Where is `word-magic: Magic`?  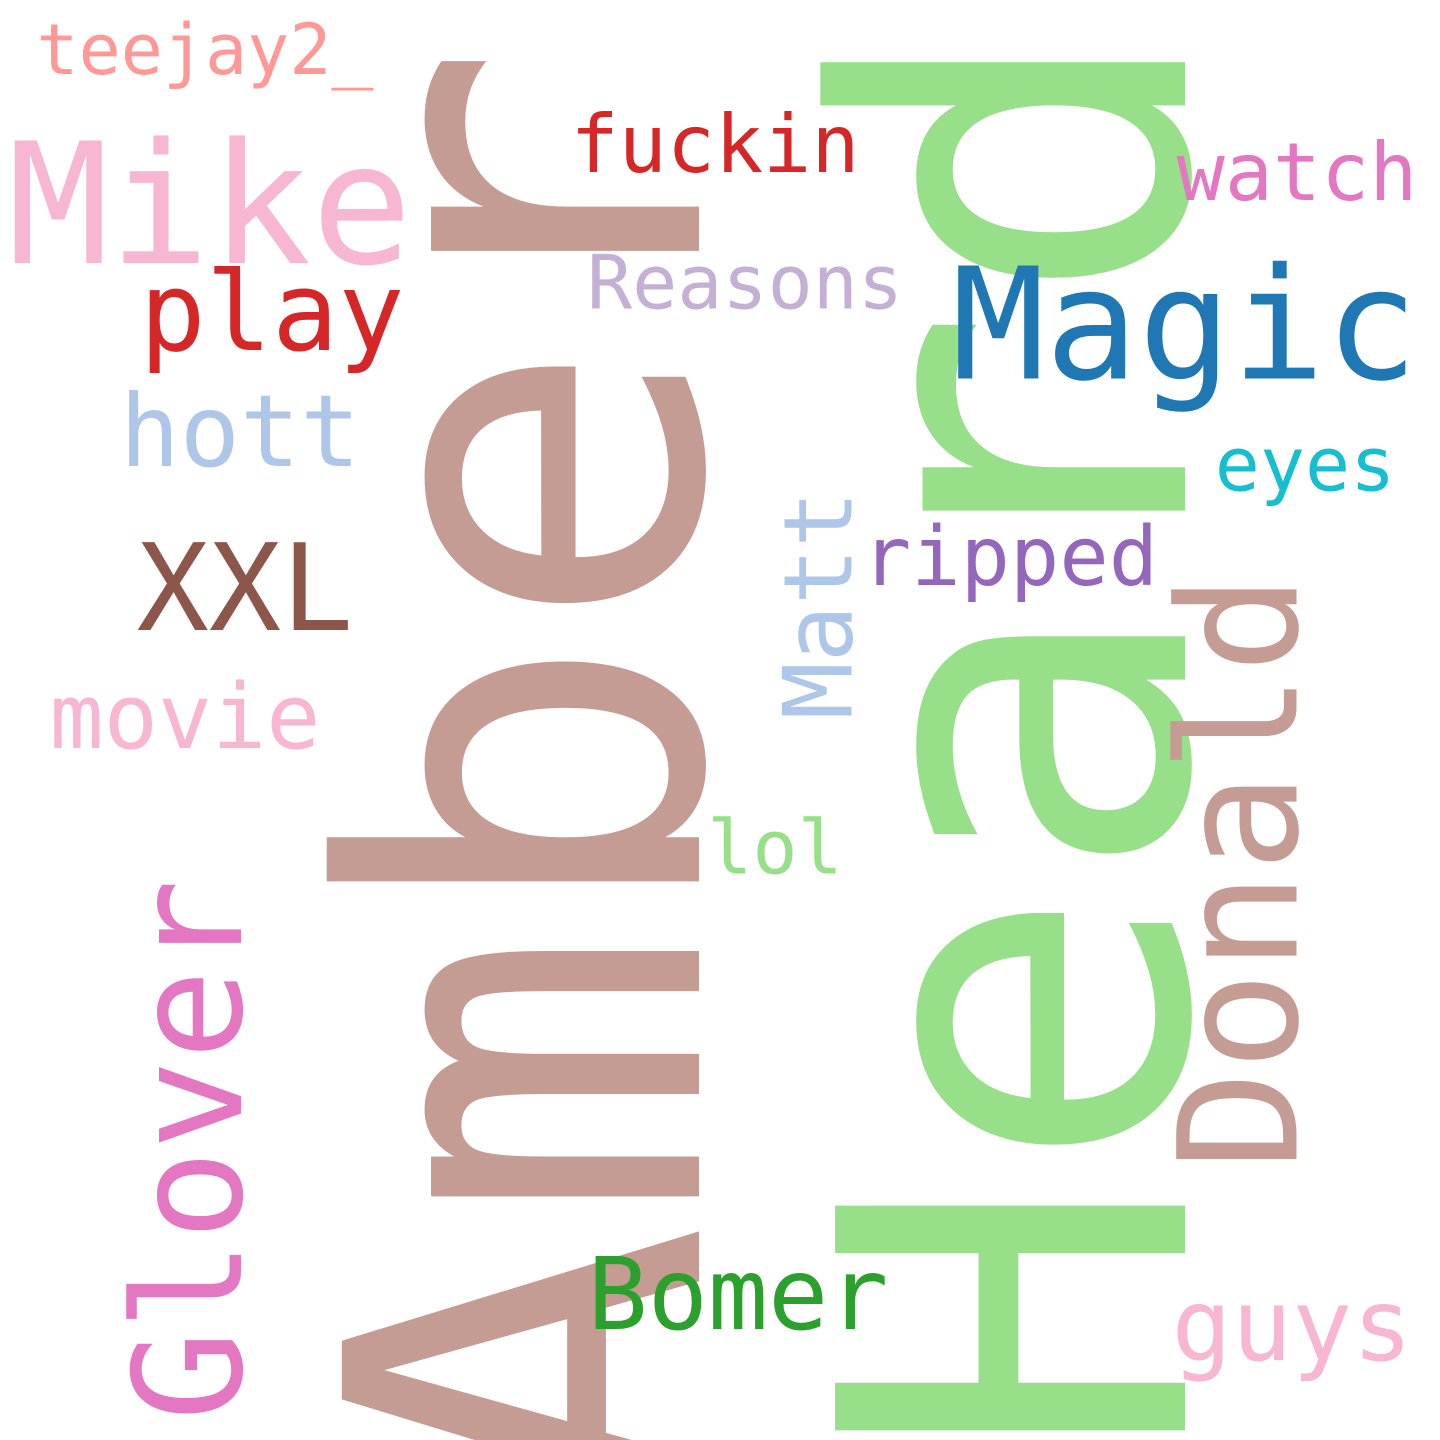 word-magic: Magic is located at coordinates (1185, 325).